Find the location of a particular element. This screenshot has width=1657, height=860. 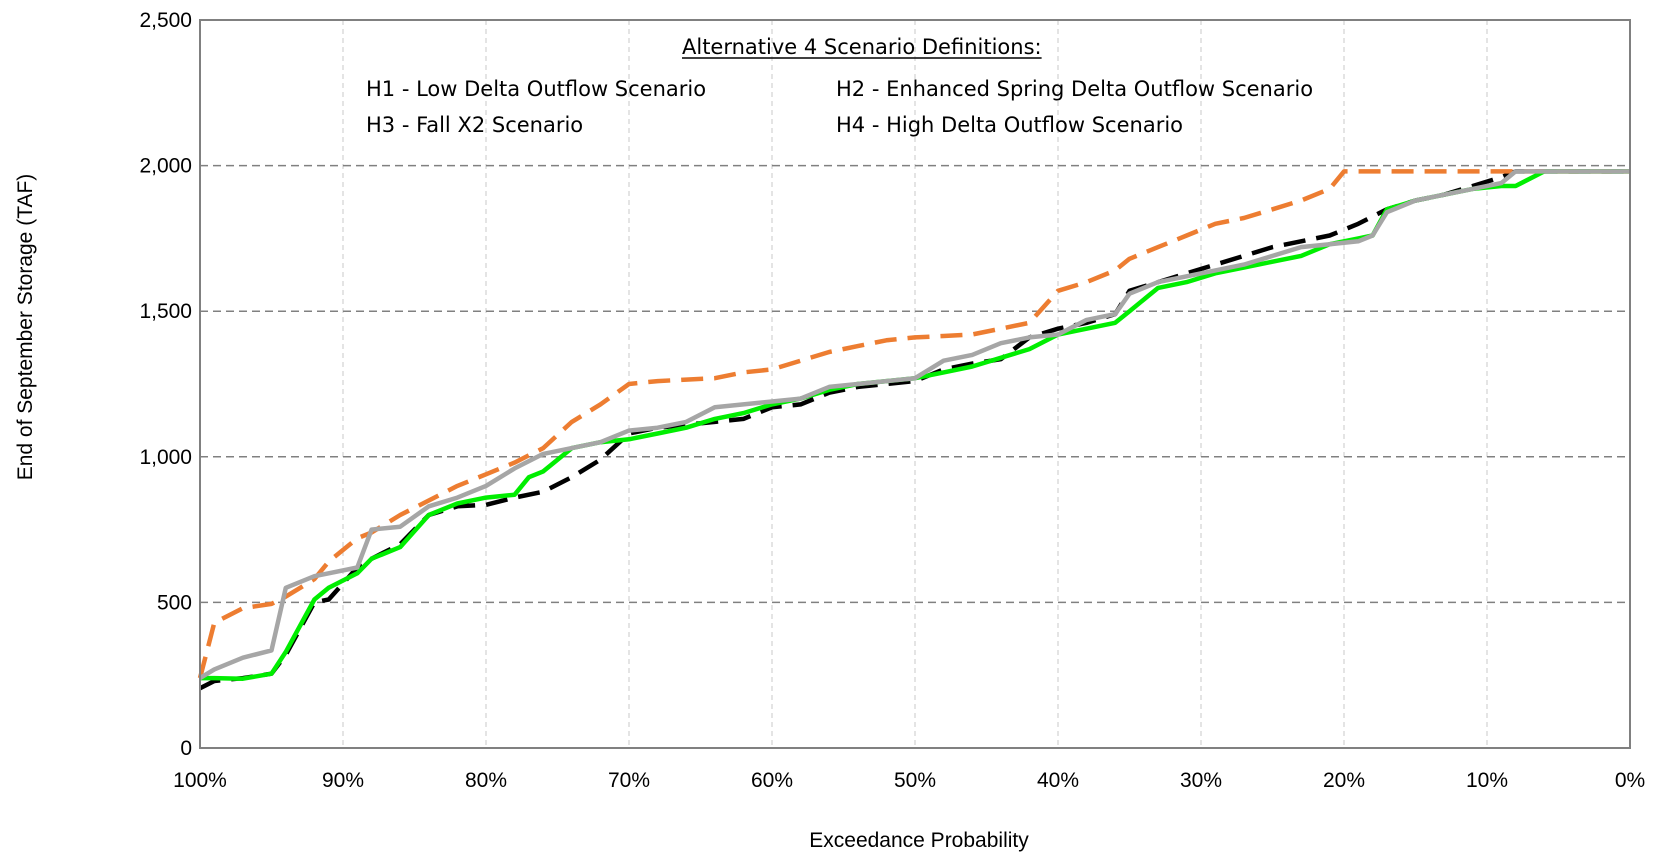

y-tick-label: 500 is located at coordinates (174, 602).